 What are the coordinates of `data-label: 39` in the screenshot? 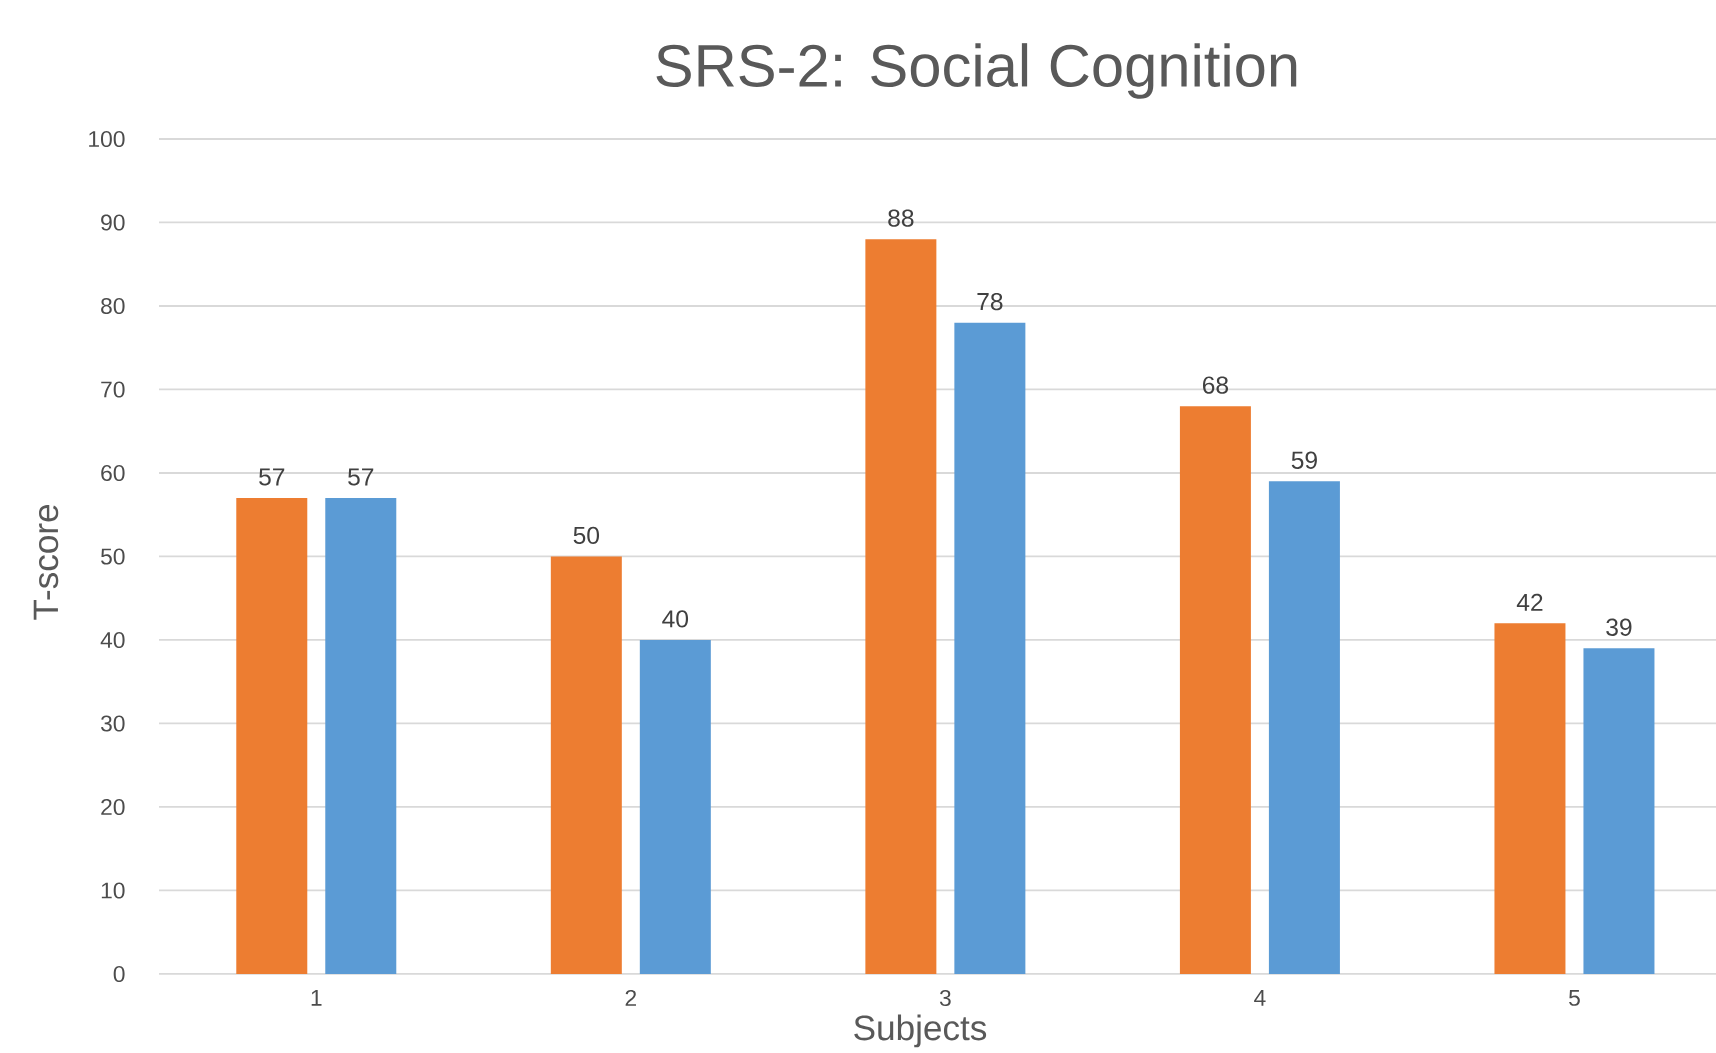 It's located at (1619, 627).